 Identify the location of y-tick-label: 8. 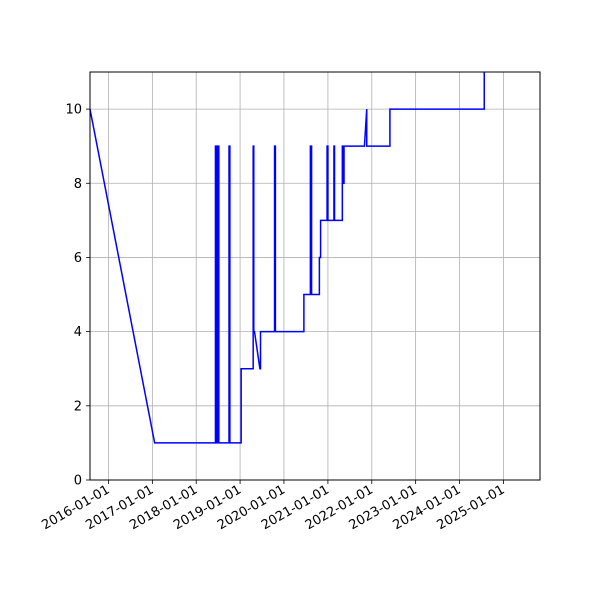
(78, 184).